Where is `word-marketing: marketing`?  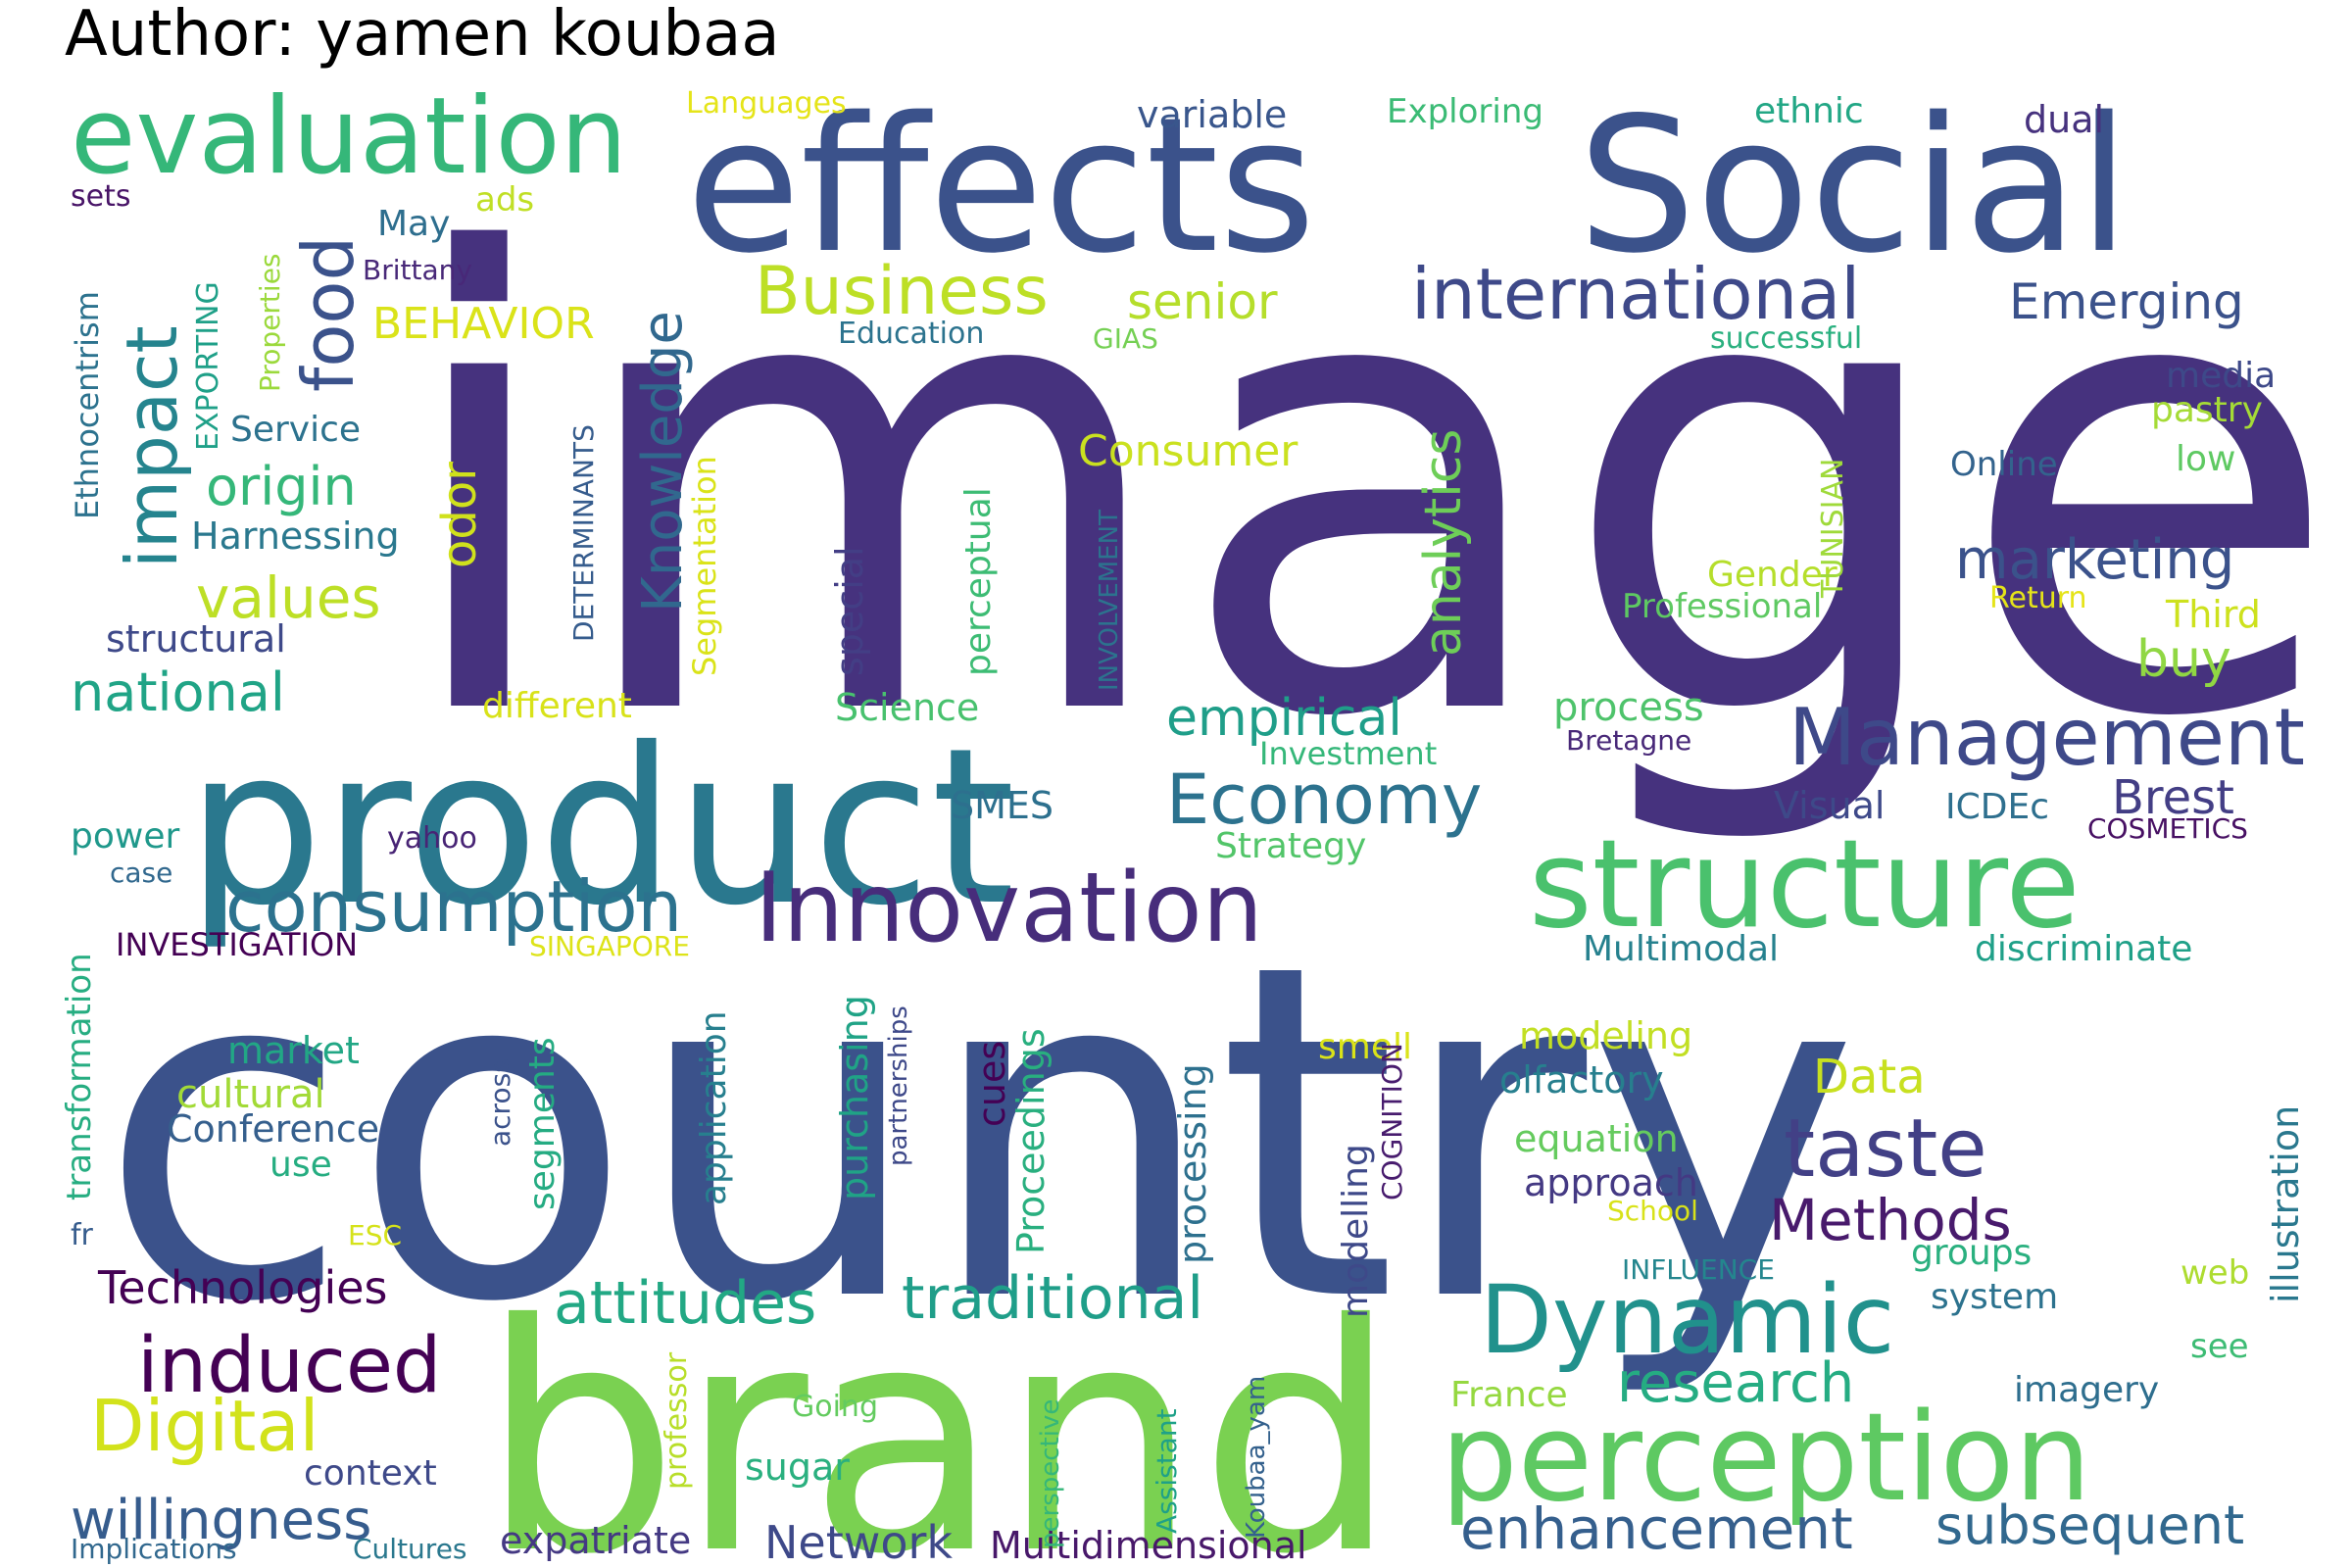 word-marketing: marketing is located at coordinates (2094, 560).